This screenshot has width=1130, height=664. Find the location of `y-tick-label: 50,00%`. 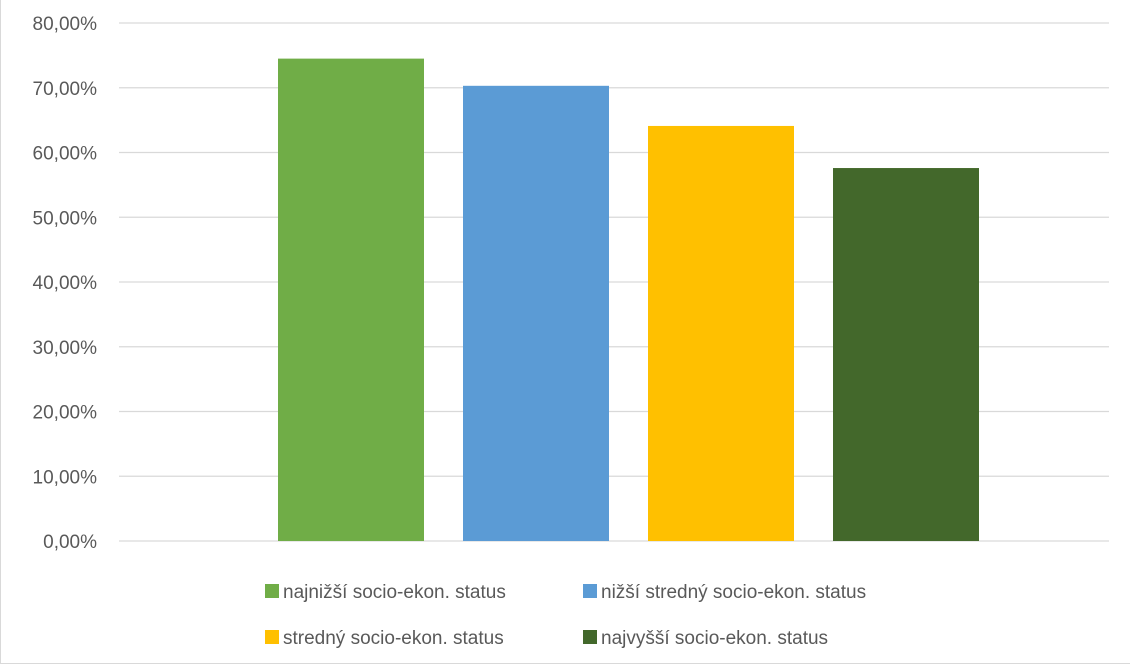

y-tick-label: 50,00% is located at coordinates (65, 218).